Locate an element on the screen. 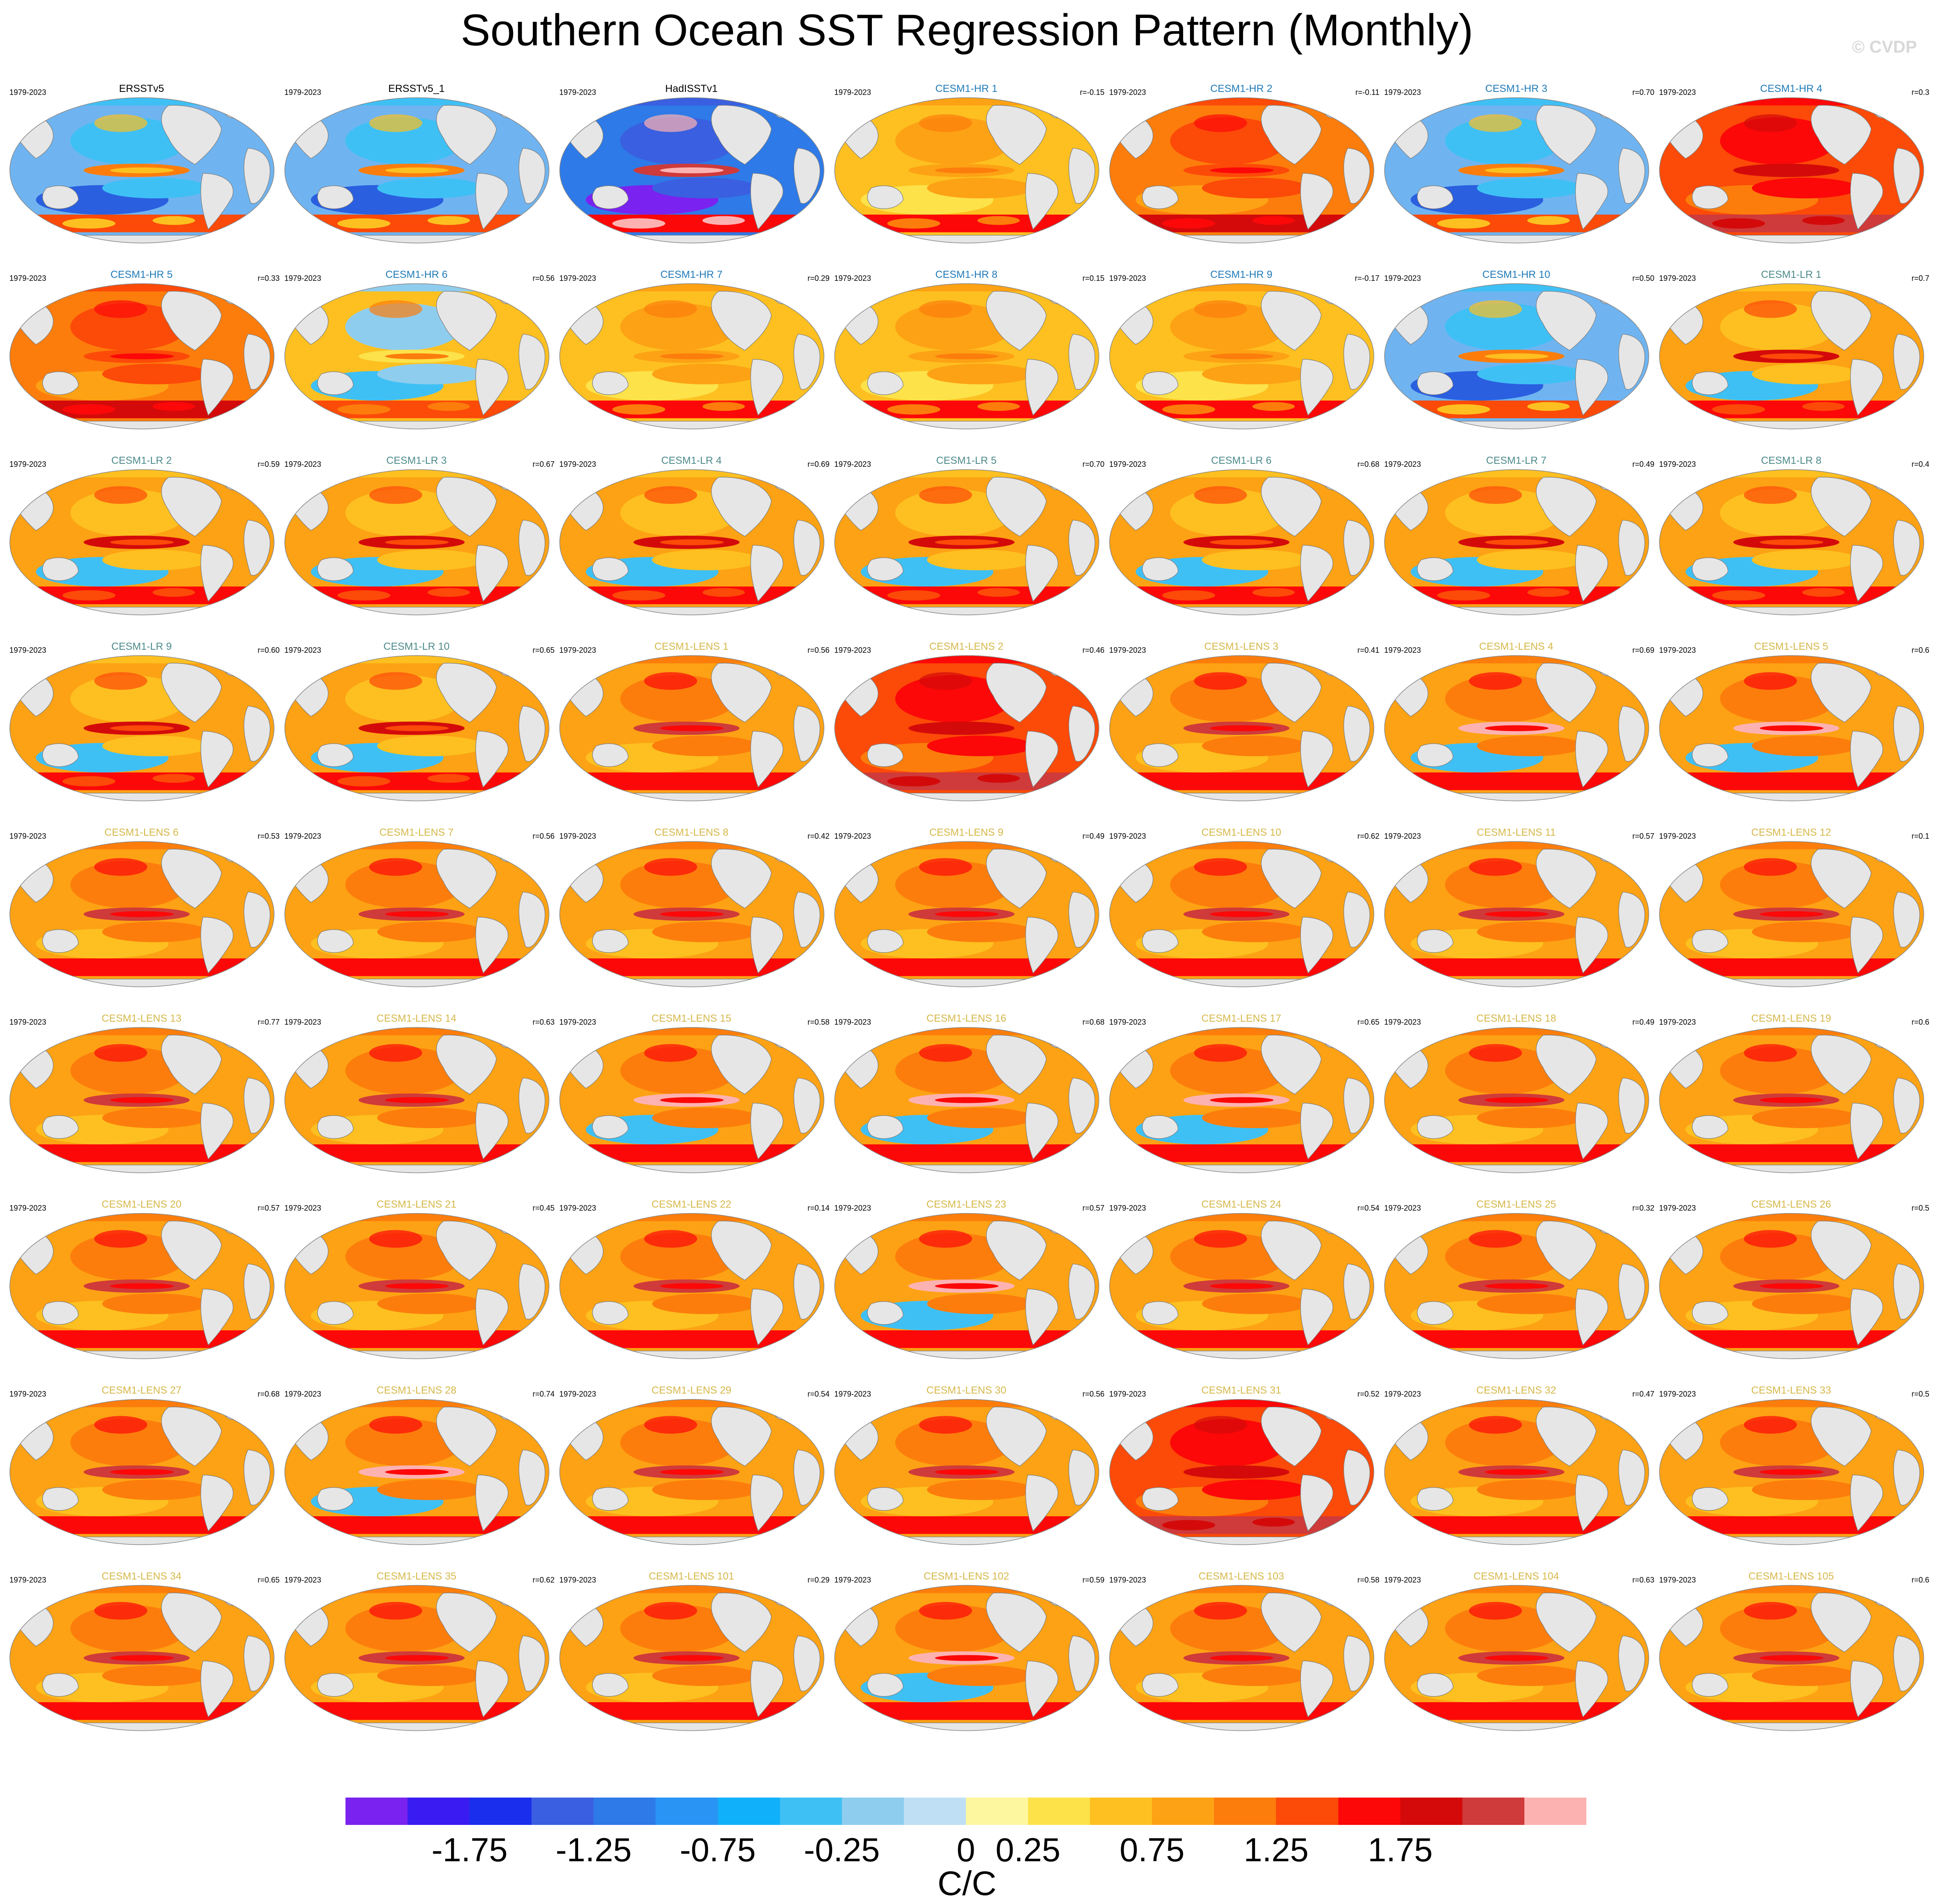 The image size is (1934, 1904). panel-title: CESM1-LENS 19 is located at coordinates (1791, 1018).